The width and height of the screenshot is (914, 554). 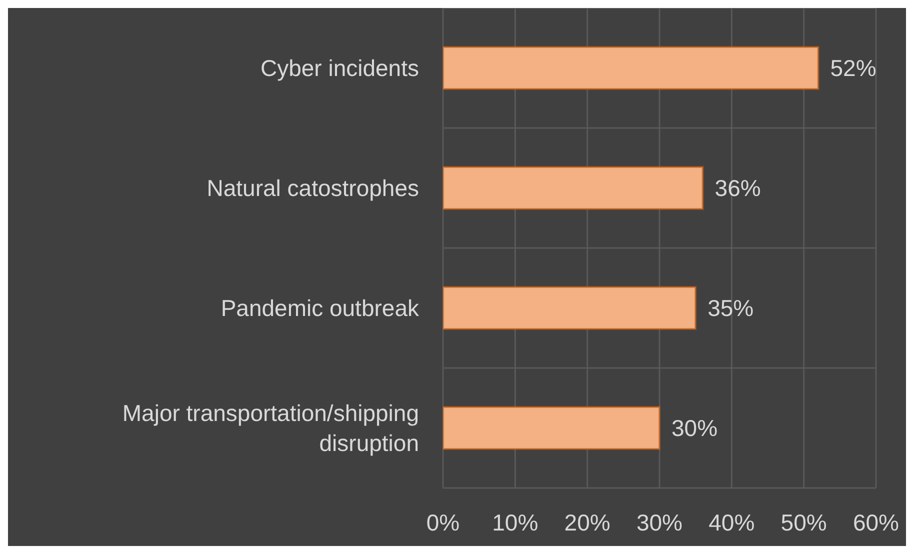 What do you see at coordinates (876, 522) in the screenshot?
I see `x-tick-label: 60%` at bounding box center [876, 522].